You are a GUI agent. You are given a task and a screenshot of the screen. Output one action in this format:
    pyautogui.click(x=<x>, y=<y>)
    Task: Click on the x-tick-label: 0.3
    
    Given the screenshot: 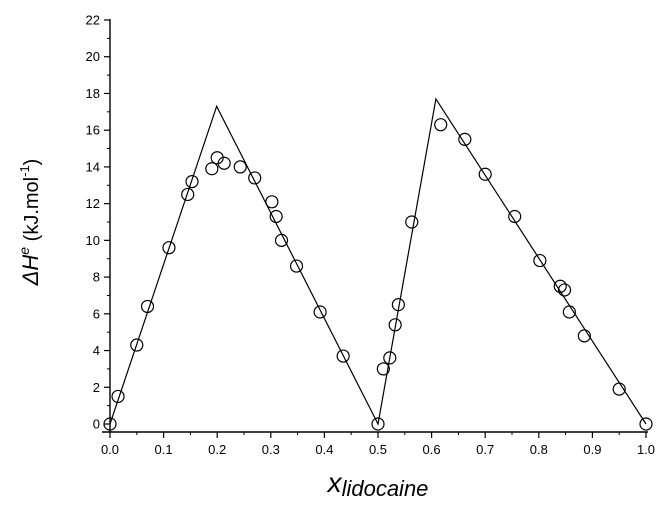 What is the action you would take?
    pyautogui.click(x=271, y=449)
    